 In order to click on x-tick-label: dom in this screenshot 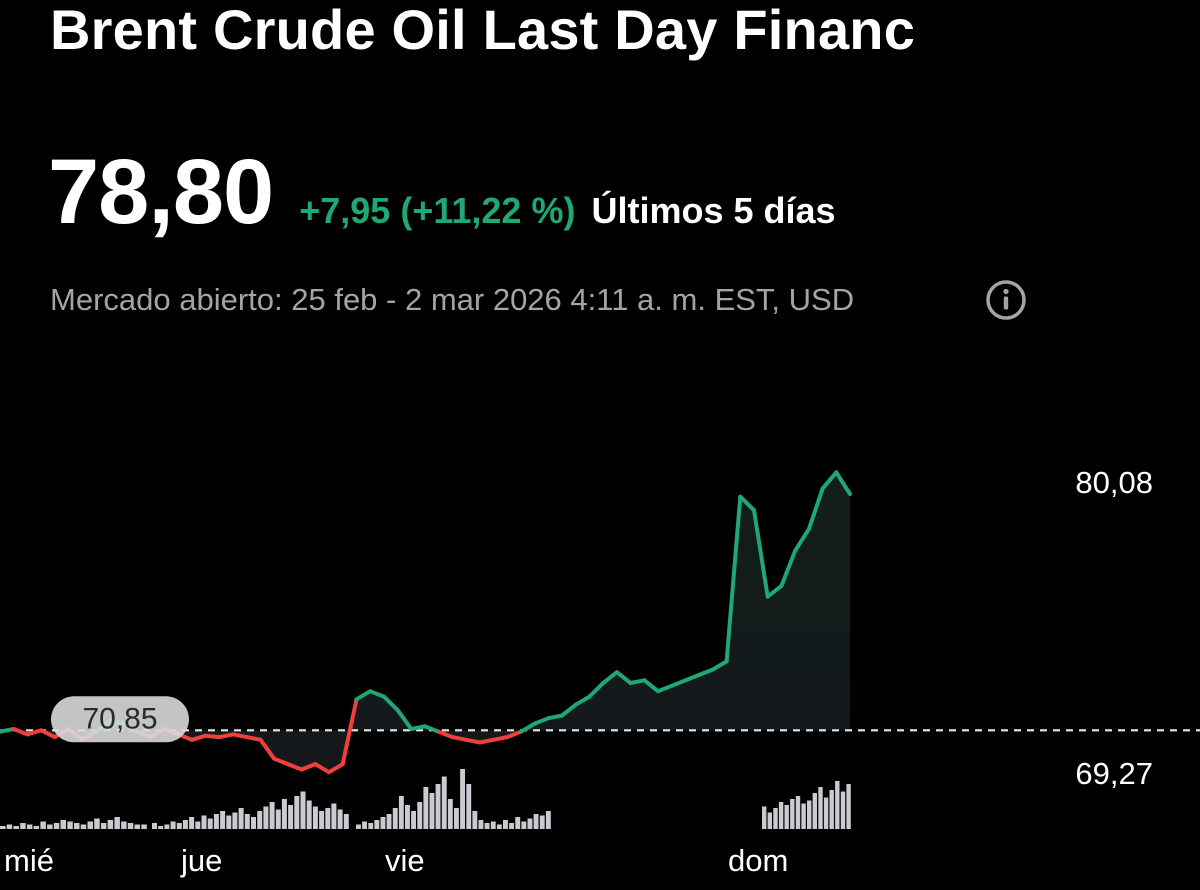, I will do `click(758, 860)`.